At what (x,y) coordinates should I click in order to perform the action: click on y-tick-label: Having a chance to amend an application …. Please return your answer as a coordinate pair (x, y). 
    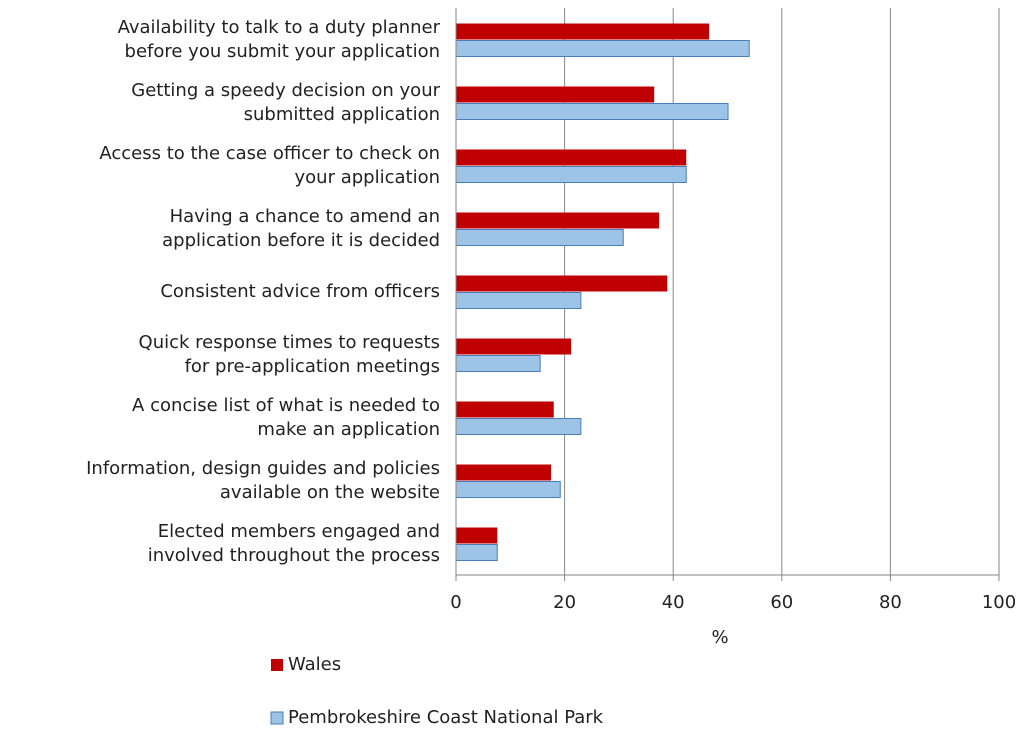
    Looking at the image, I should click on (301, 228).